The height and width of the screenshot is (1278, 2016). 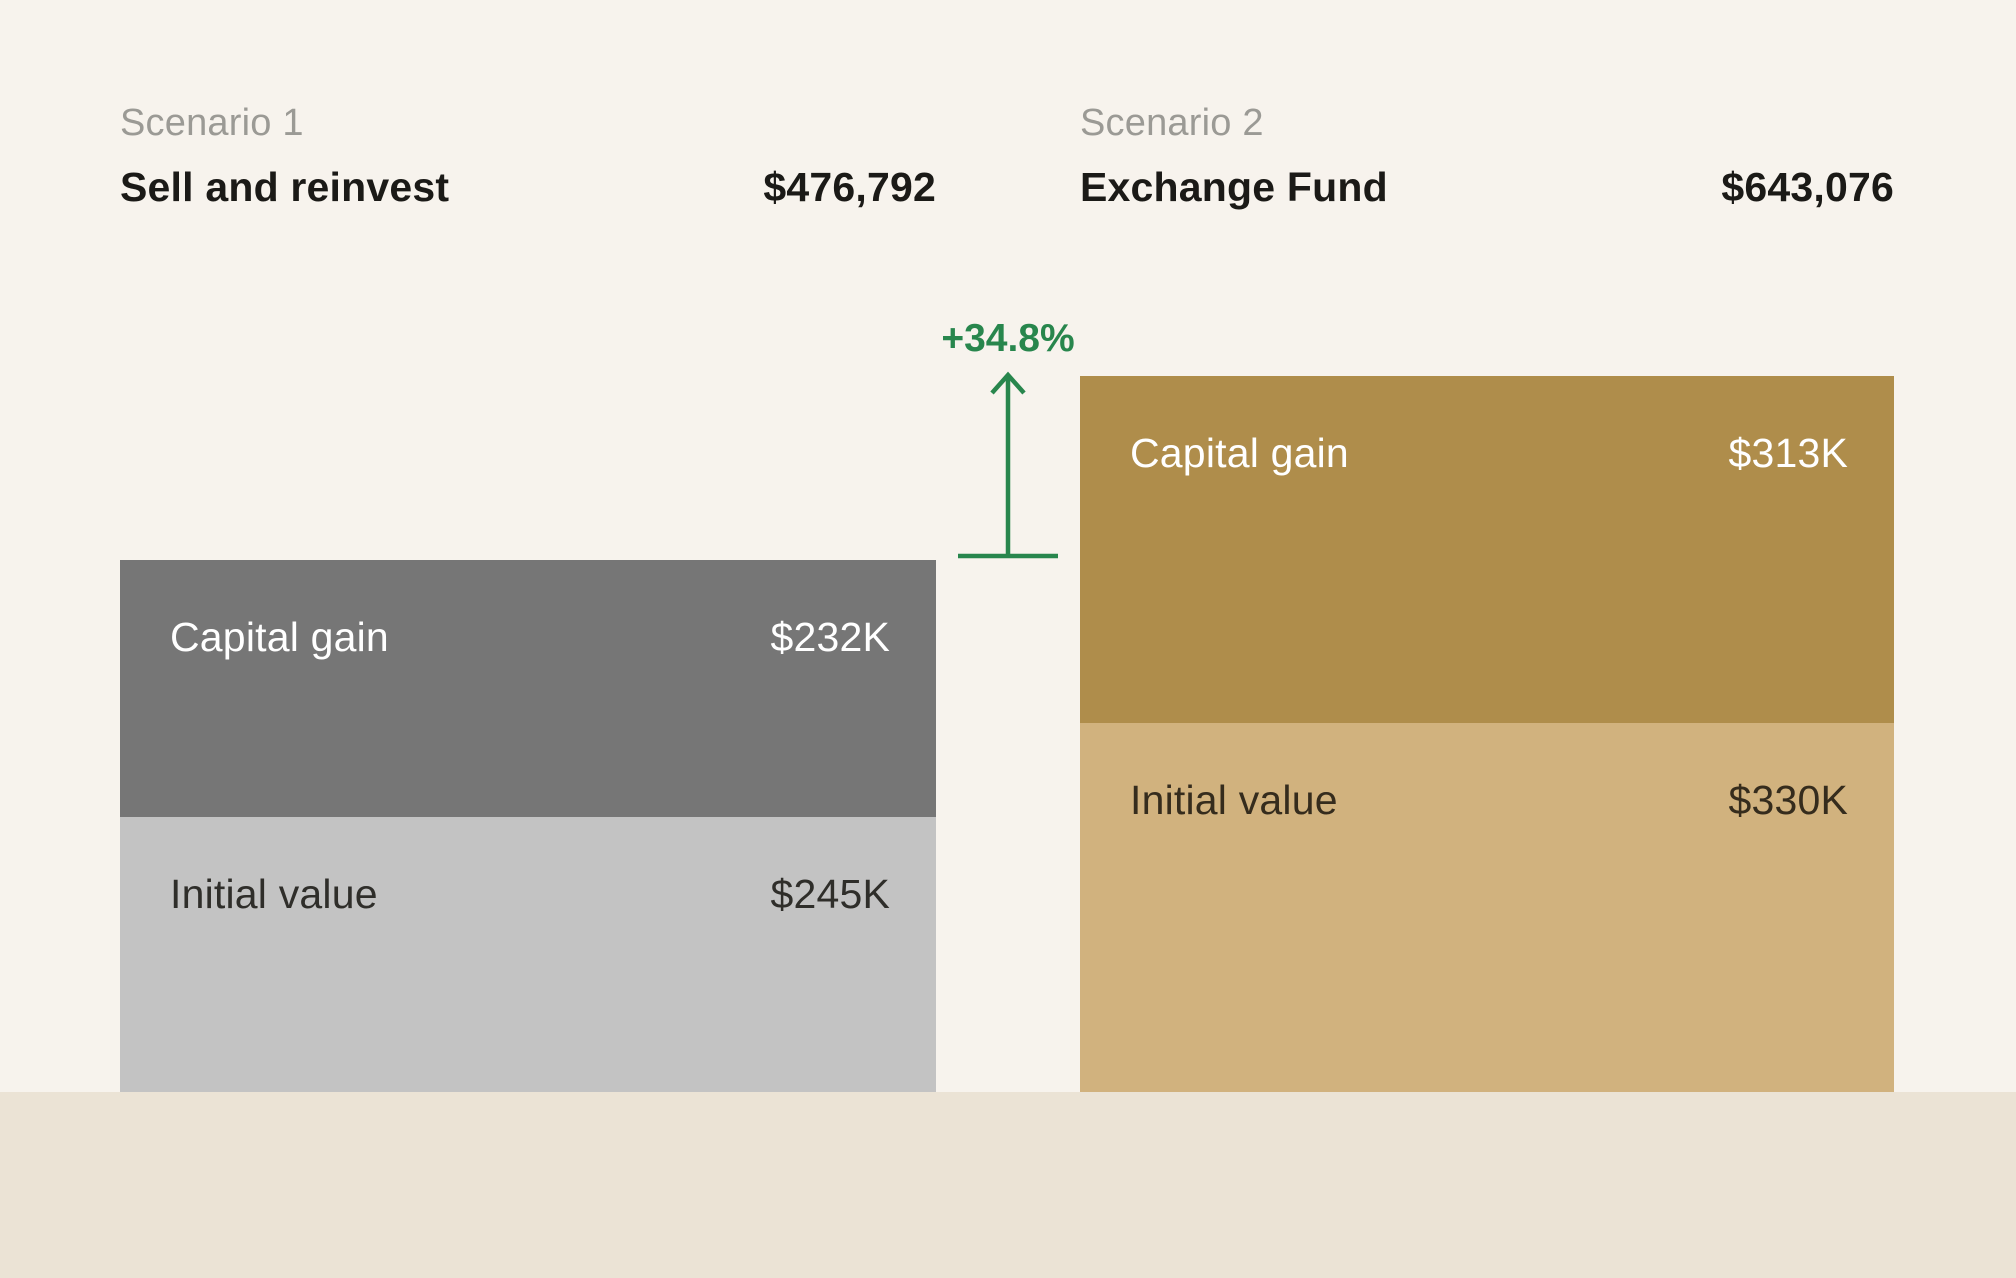 What do you see at coordinates (1487, 907) in the screenshot?
I see `scenario-2-initial-value-segment: Initial value $330K` at bounding box center [1487, 907].